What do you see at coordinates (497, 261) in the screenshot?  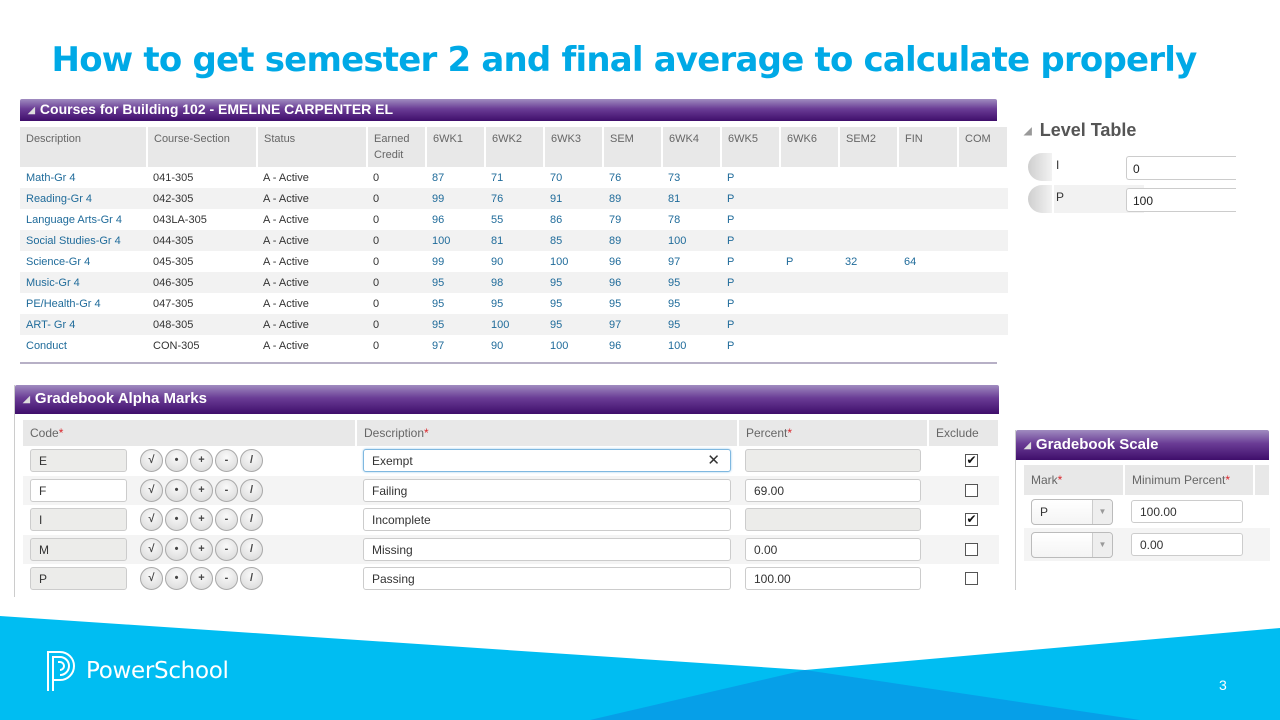 I see `grade-cell: 90` at bounding box center [497, 261].